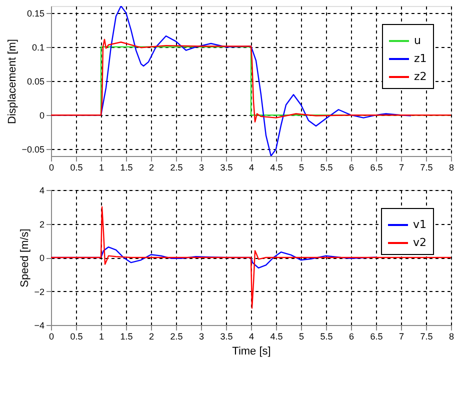 Image resolution: width=474 pixels, height=395 pixels. I want to click on legend-label: v2, so click(420, 242).